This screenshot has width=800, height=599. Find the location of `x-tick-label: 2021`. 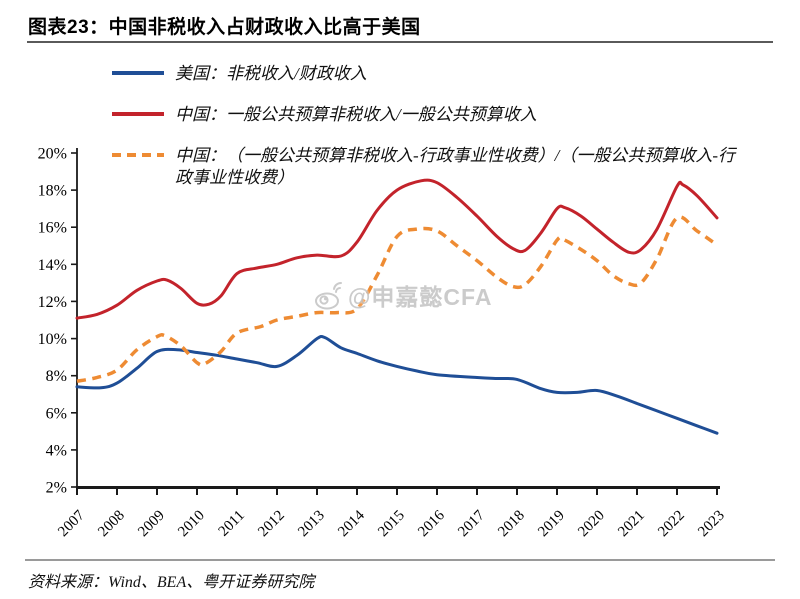

x-tick-label: 2021 is located at coordinates (631, 524).